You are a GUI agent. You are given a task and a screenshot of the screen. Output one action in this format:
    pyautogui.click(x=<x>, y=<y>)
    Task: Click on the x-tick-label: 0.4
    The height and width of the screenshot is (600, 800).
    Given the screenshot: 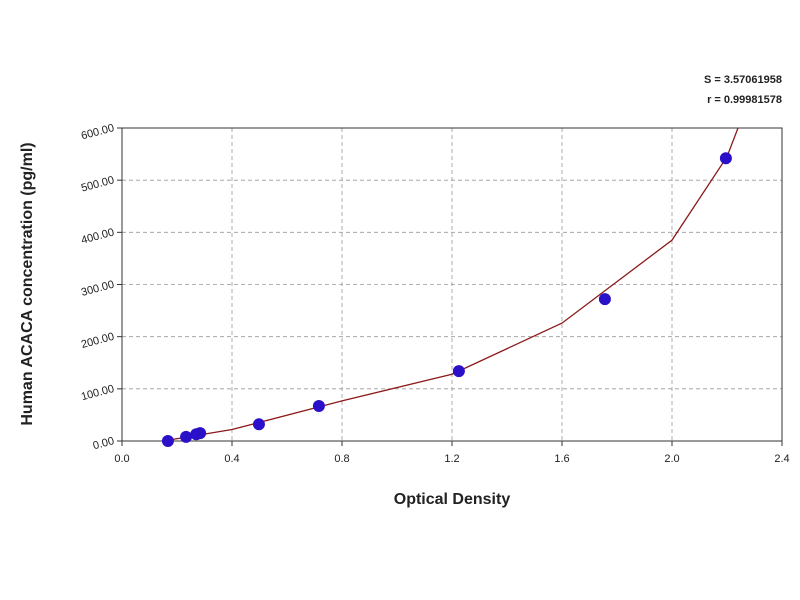 What is the action you would take?
    pyautogui.click(x=231, y=459)
    